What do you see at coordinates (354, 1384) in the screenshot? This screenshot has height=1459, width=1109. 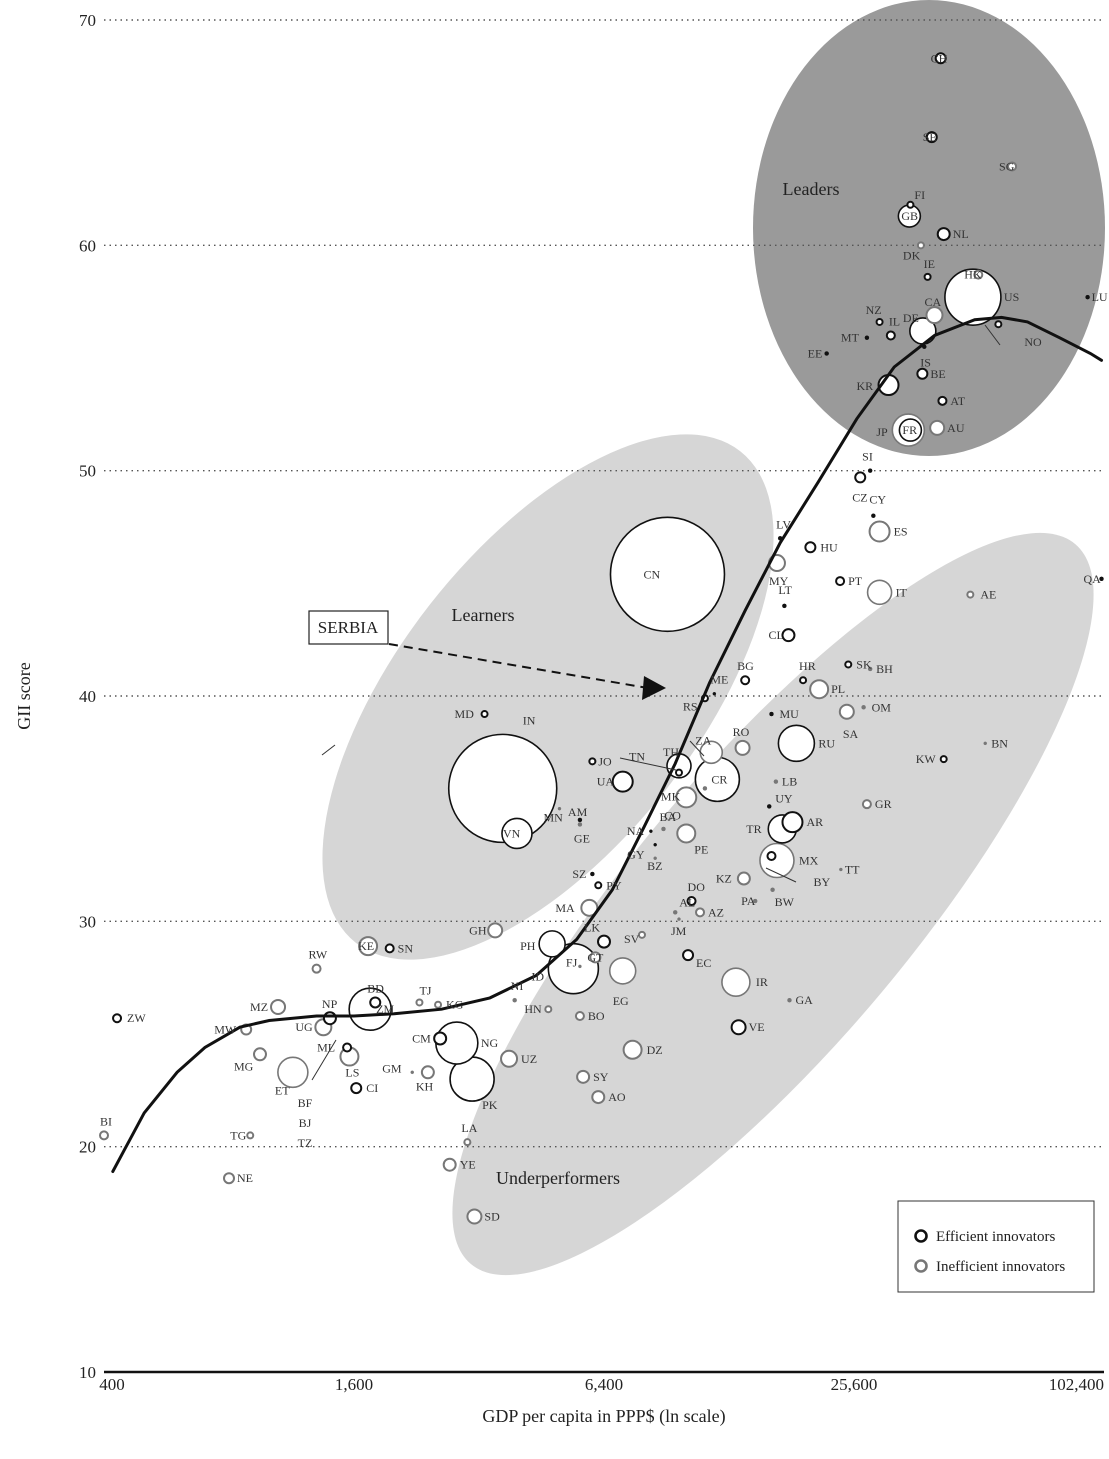 I see `x-tick-label: 1,600` at bounding box center [354, 1384].